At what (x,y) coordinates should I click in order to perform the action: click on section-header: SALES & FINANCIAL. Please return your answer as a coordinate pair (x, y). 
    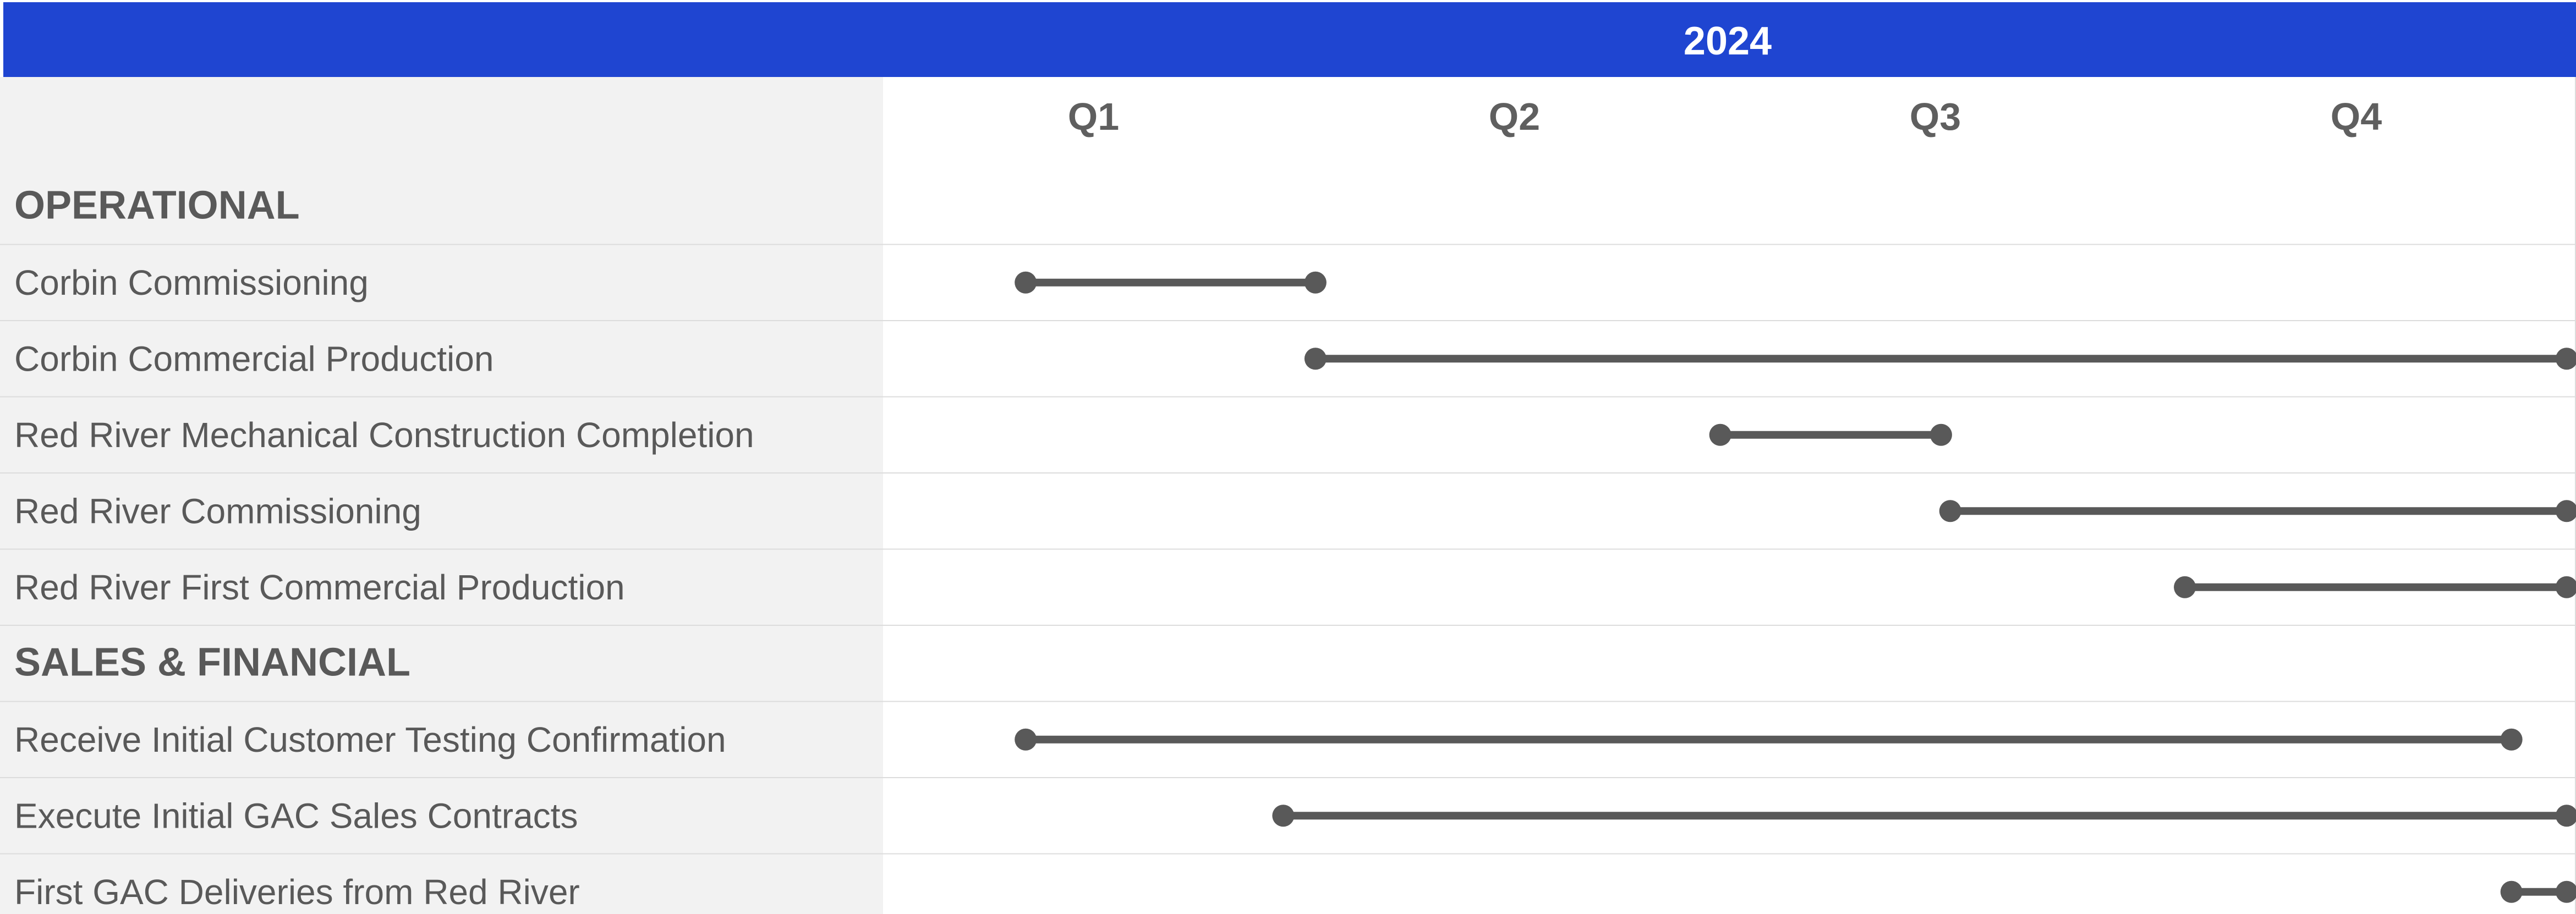
    Looking at the image, I should click on (212, 662).